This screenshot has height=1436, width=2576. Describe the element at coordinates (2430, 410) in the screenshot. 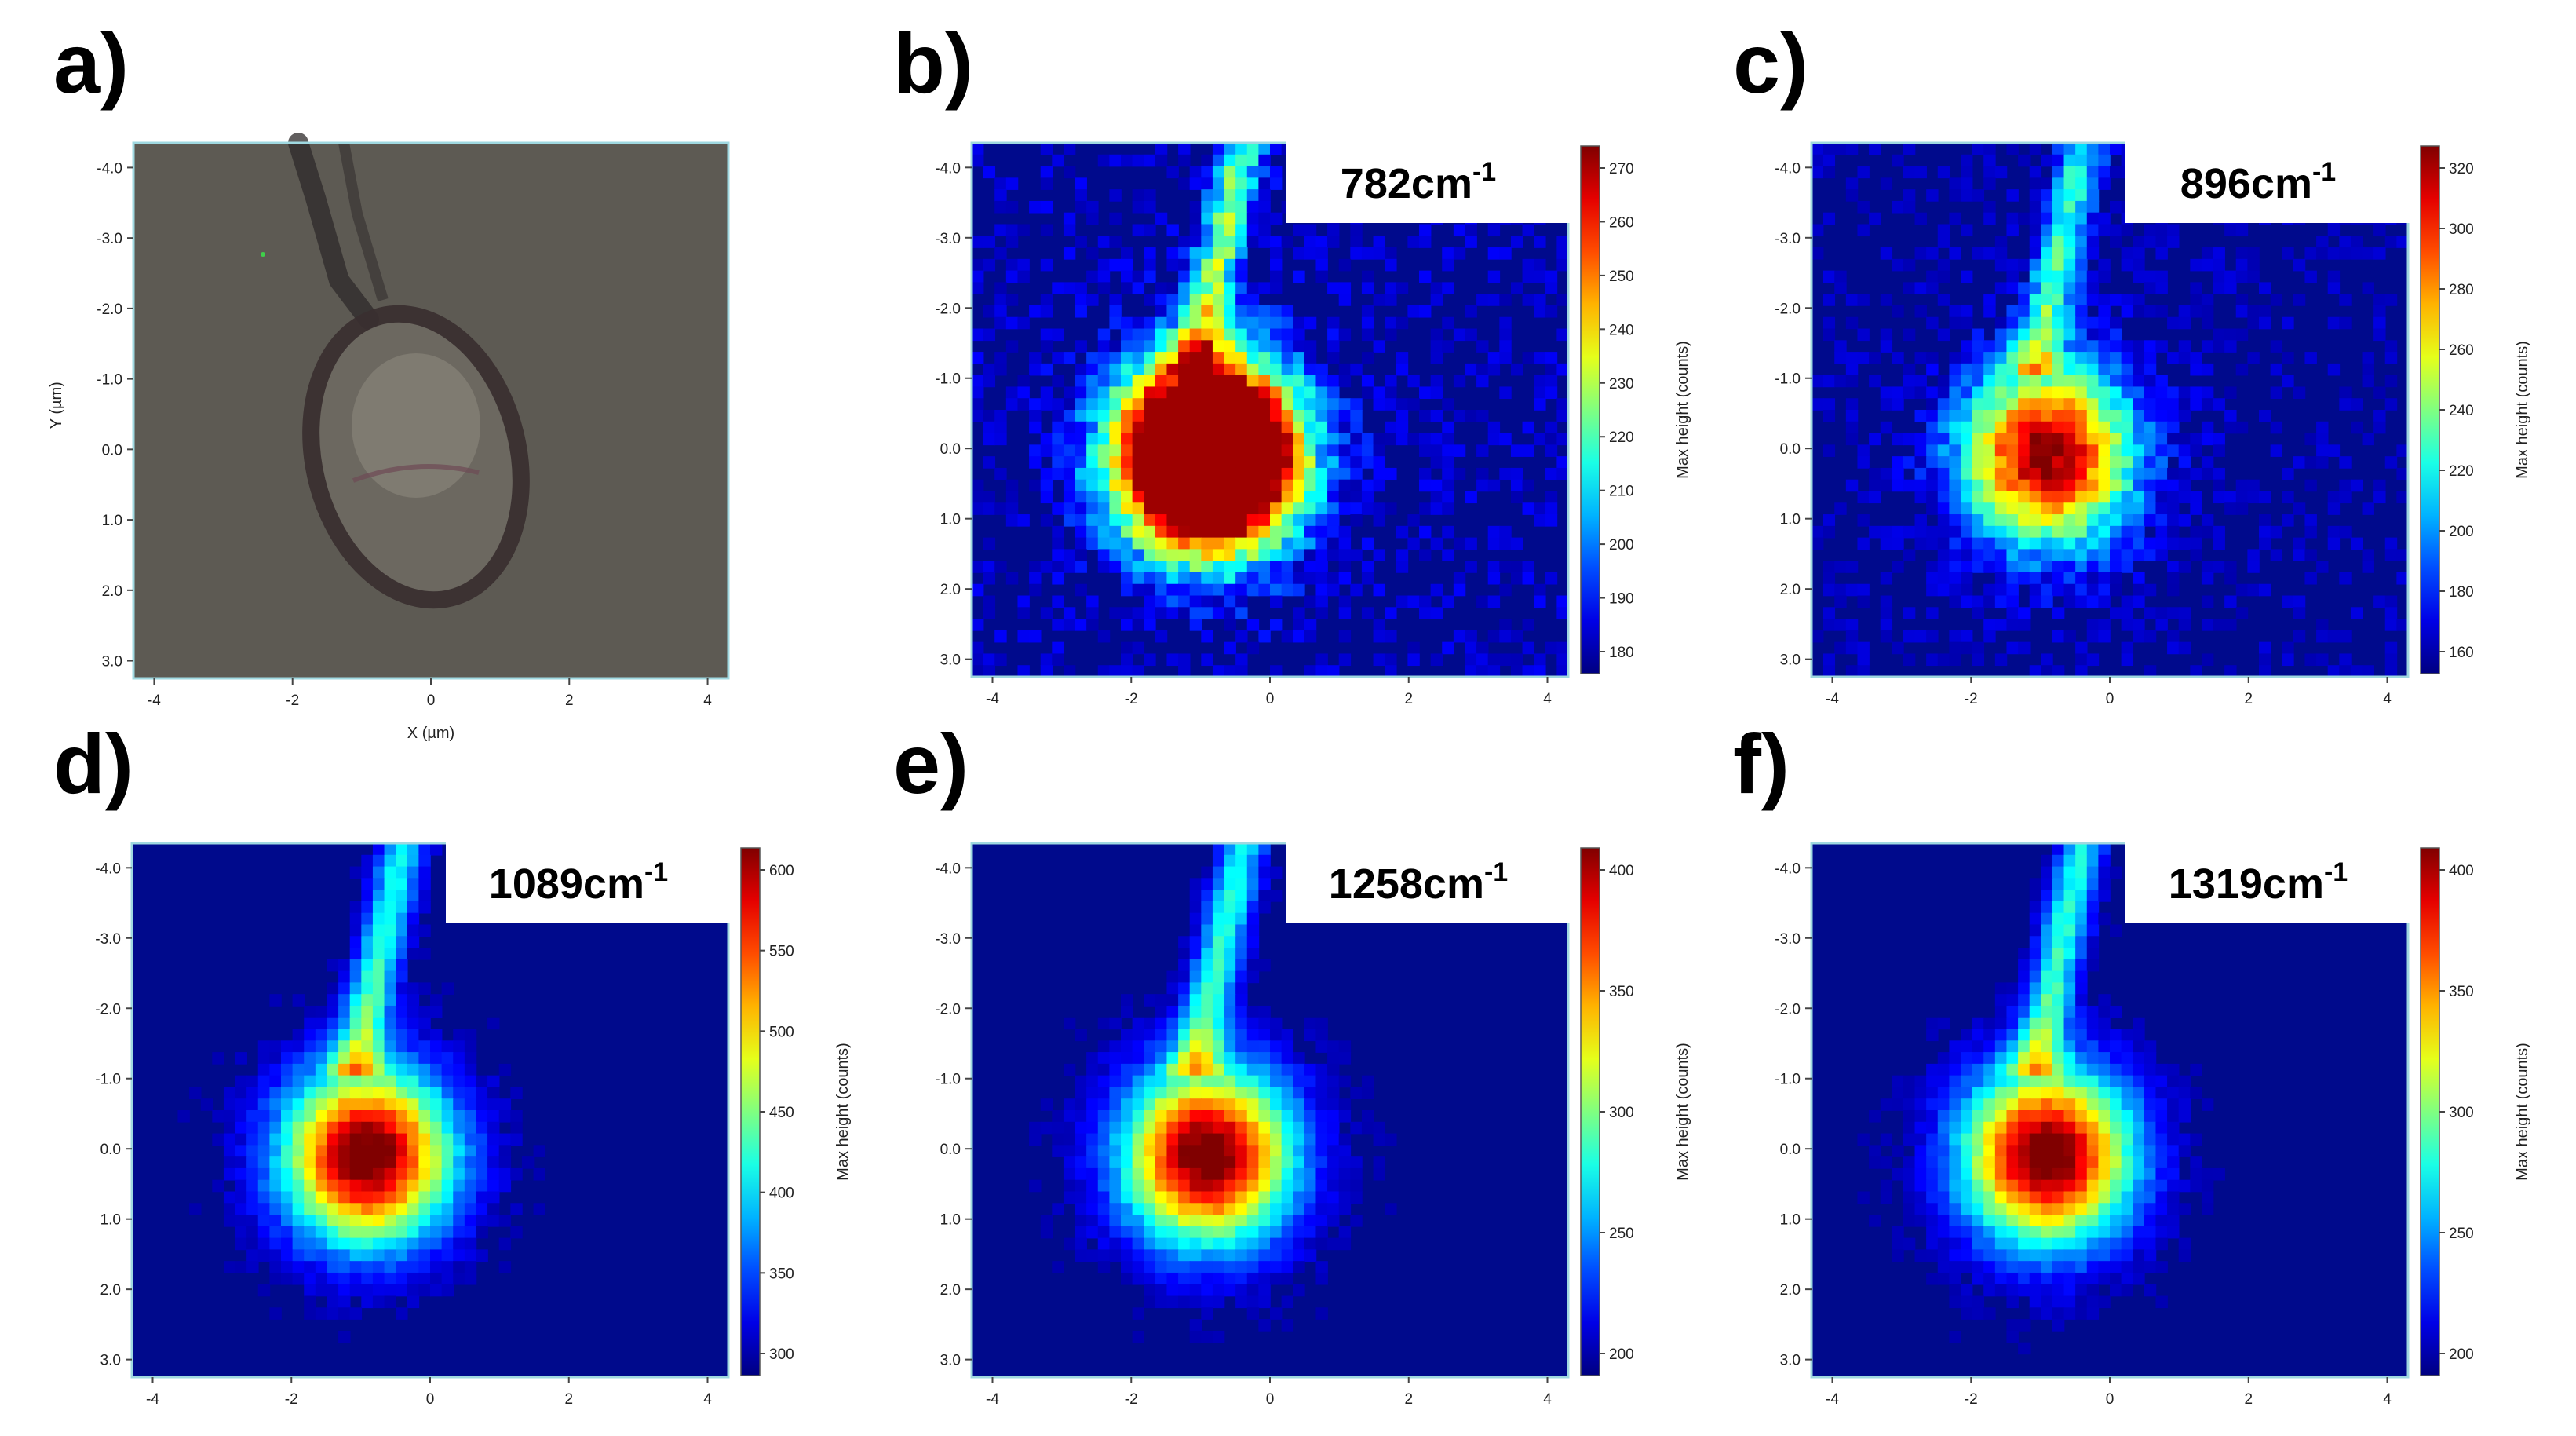

I see `colorbar` at that location.